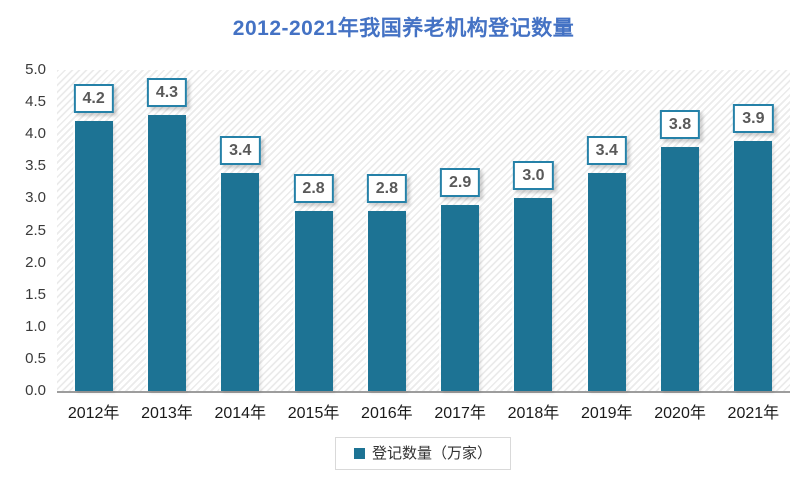 The width and height of the screenshot is (807, 483). Describe the element at coordinates (533, 294) in the screenshot. I see `bar-2018年` at that location.